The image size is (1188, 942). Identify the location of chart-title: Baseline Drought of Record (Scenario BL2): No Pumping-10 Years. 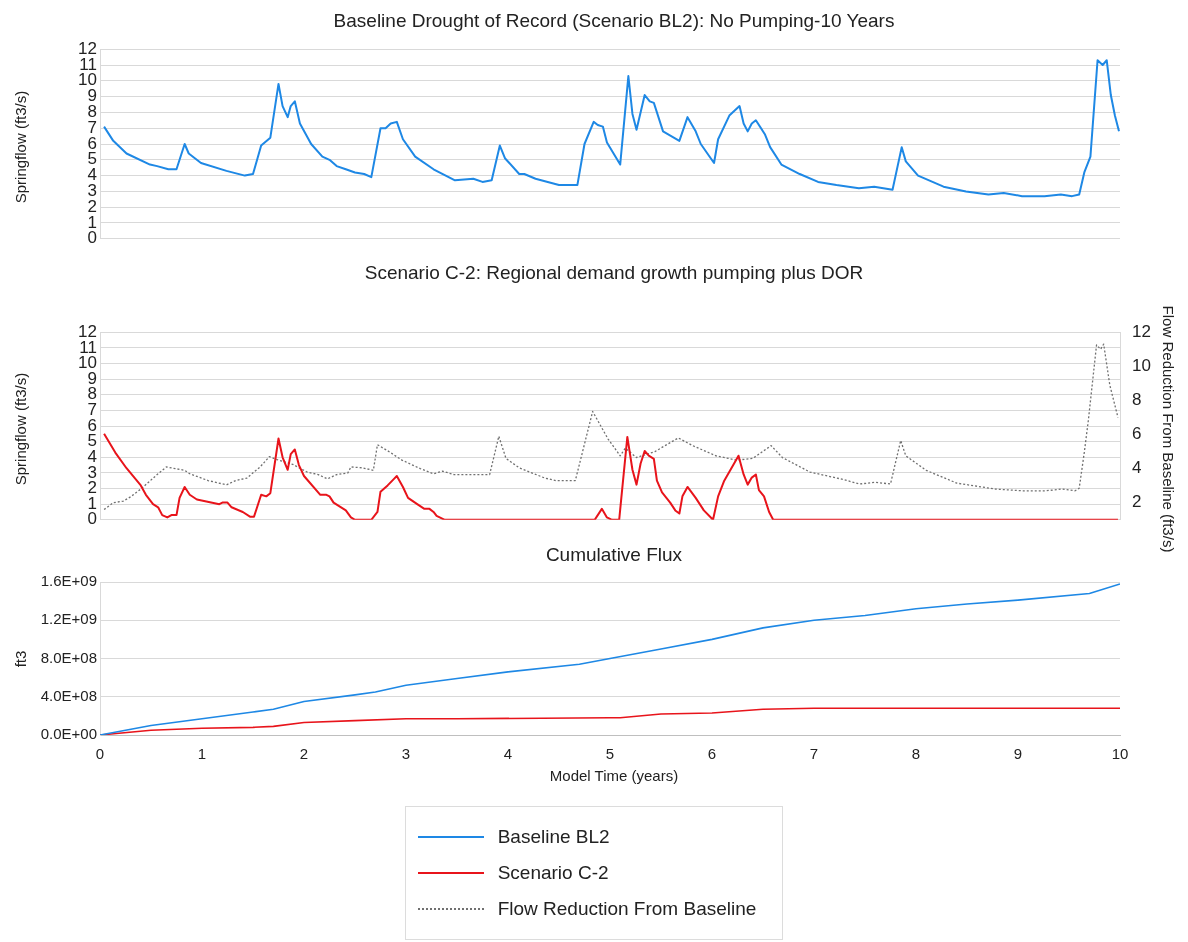
(614, 21).